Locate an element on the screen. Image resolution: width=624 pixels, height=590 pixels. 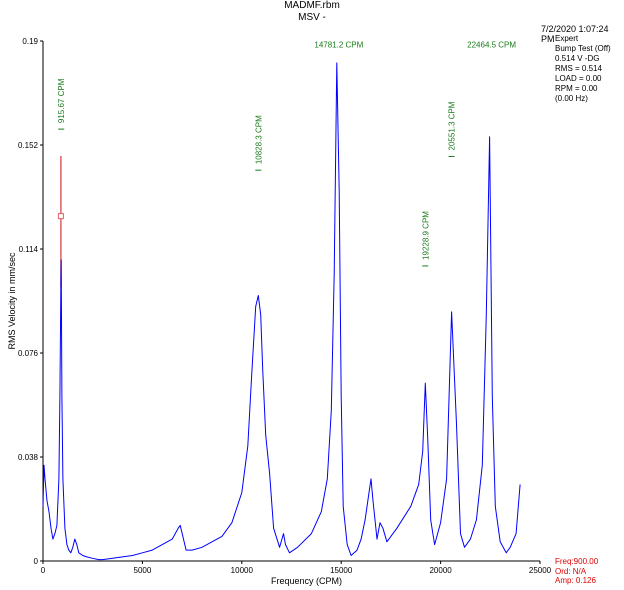
info-line: RPM = 0.00 is located at coordinates (576, 88).